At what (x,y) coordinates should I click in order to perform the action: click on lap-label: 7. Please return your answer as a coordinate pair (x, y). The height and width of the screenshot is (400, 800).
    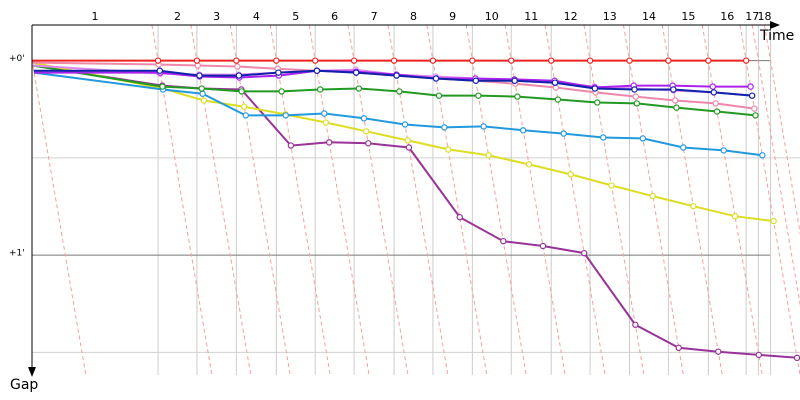
    Looking at the image, I should click on (374, 16).